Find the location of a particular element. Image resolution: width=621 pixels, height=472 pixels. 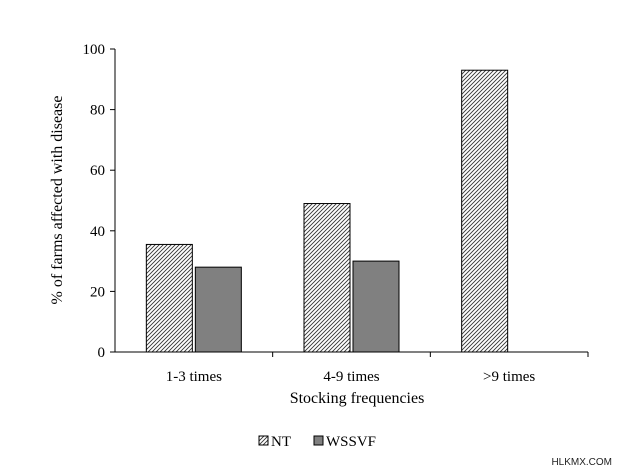

x-category-label: 1-3 times is located at coordinates (194, 377).